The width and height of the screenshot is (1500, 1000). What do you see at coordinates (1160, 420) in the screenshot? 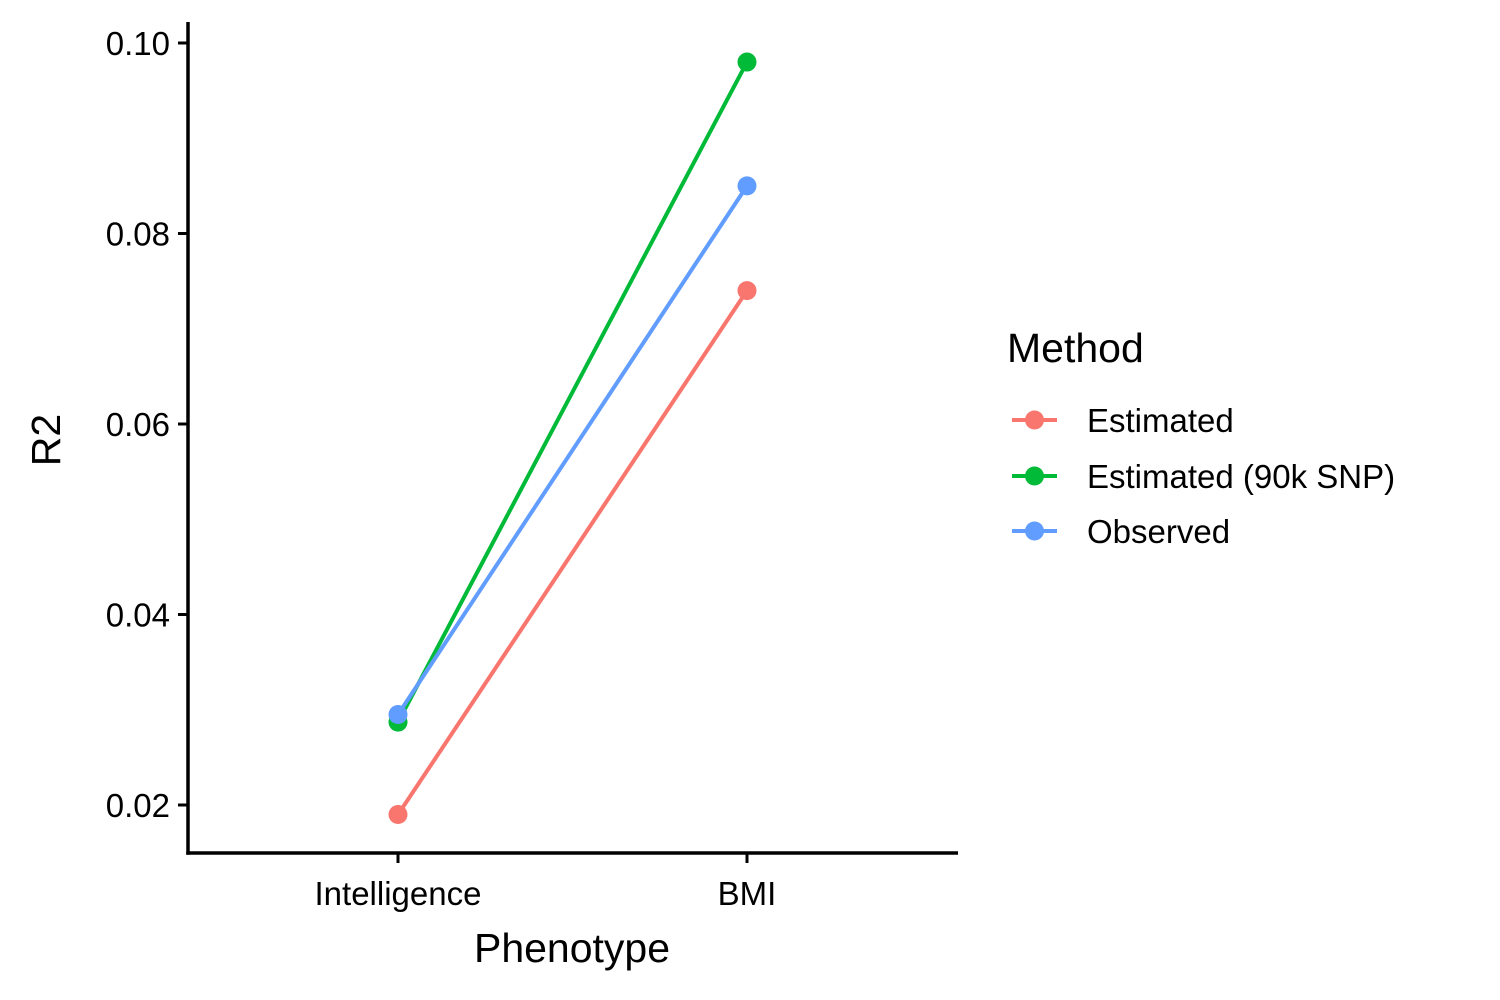
I see `legend-label: Estimated` at bounding box center [1160, 420].